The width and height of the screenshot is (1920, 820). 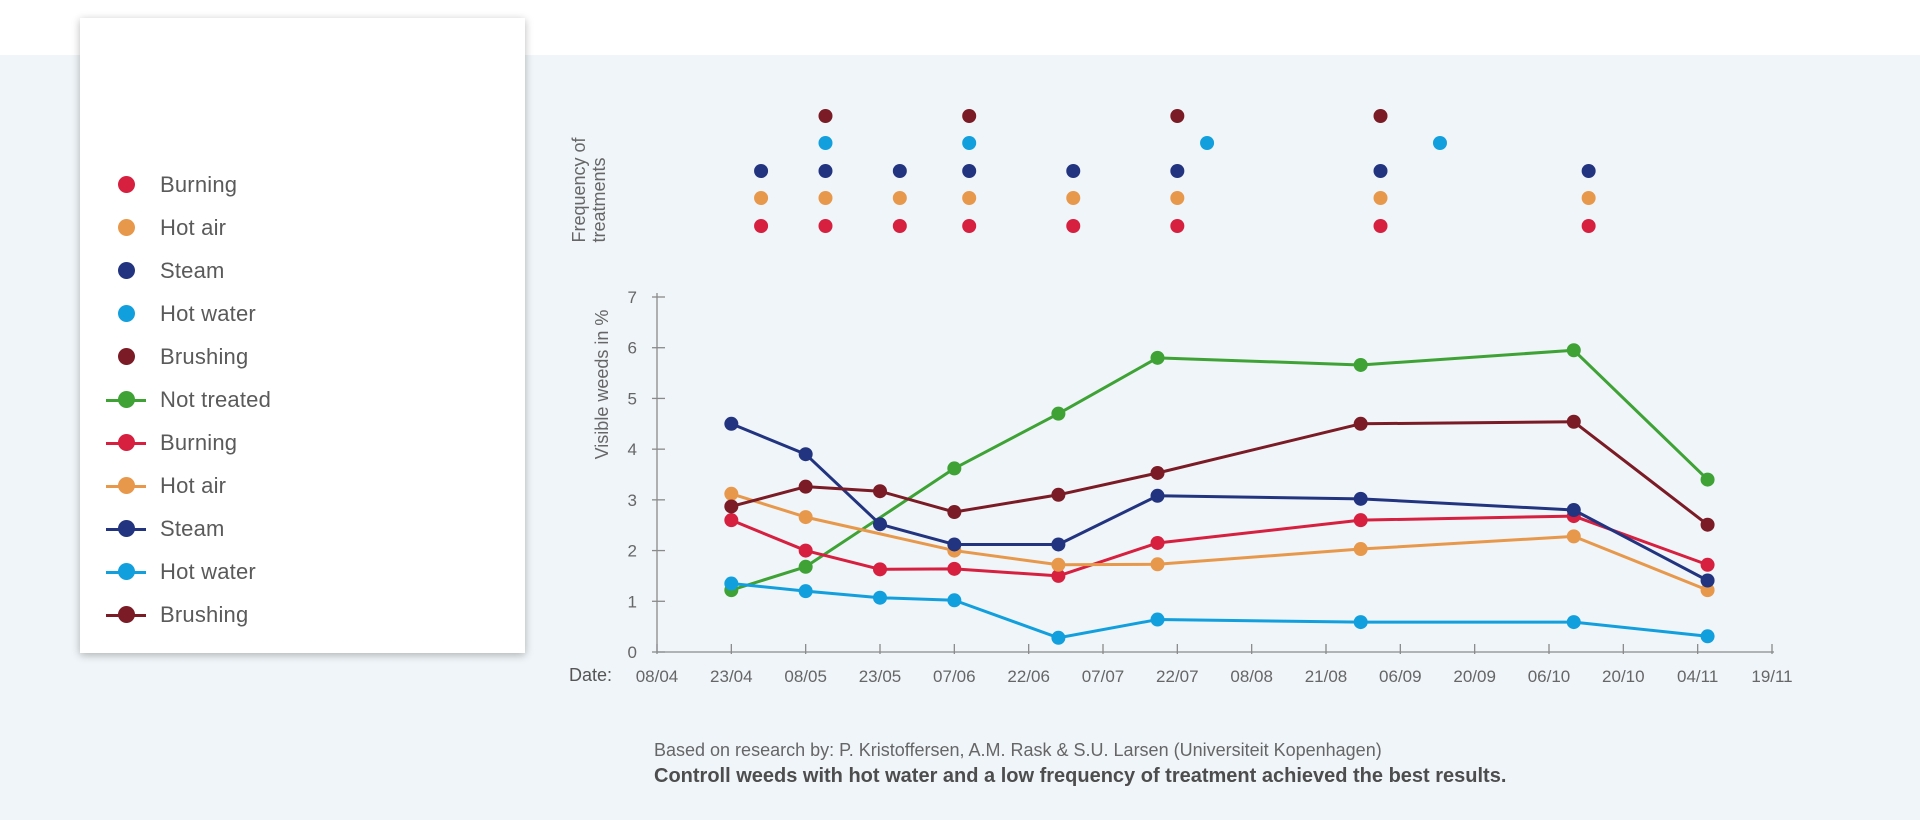 I want to click on y-tick-label: 5, so click(x=632, y=398).